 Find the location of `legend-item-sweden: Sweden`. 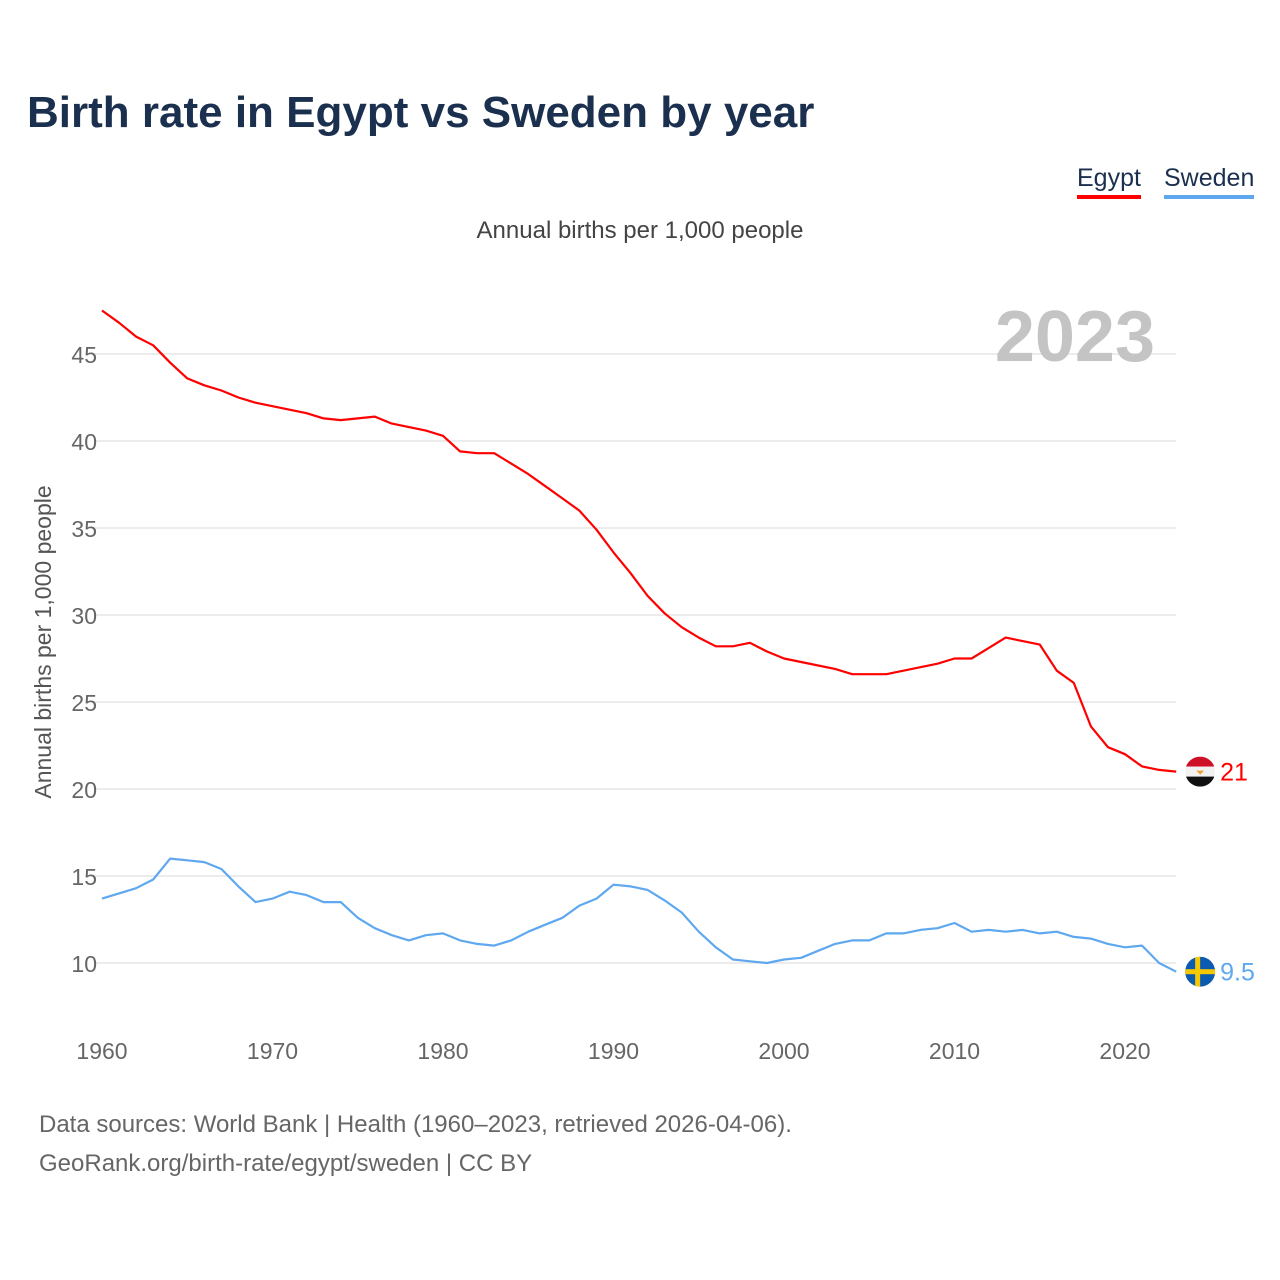

legend-item-sweden: Sweden is located at coordinates (1209, 181).